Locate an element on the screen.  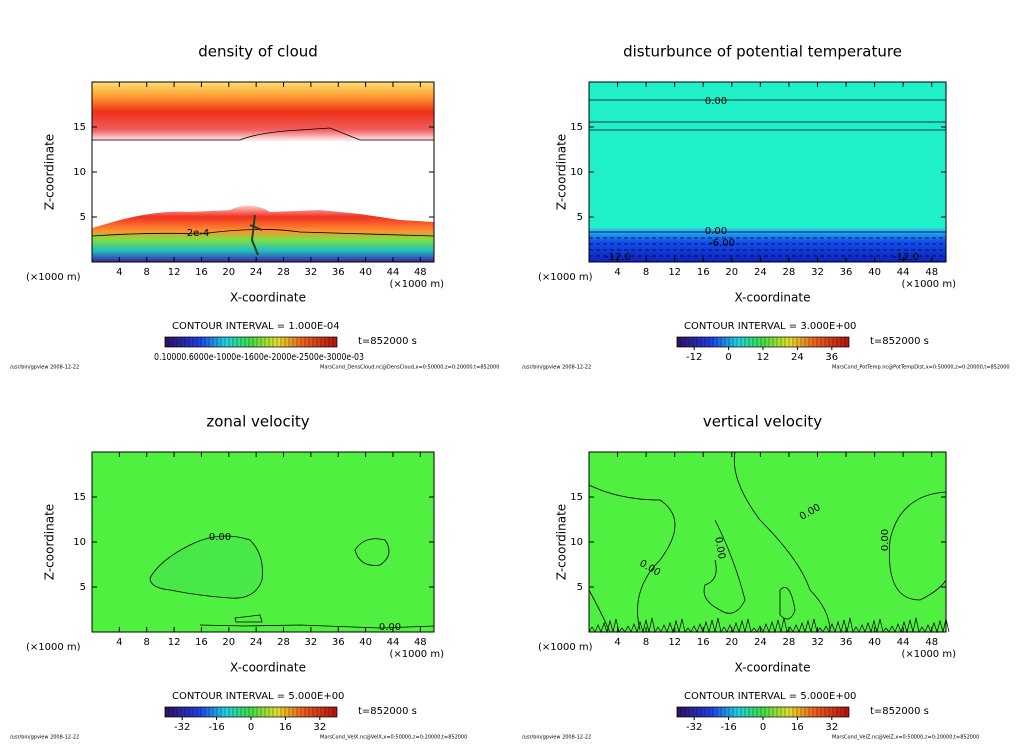
time-label: t=852000 s is located at coordinates (899, 341).